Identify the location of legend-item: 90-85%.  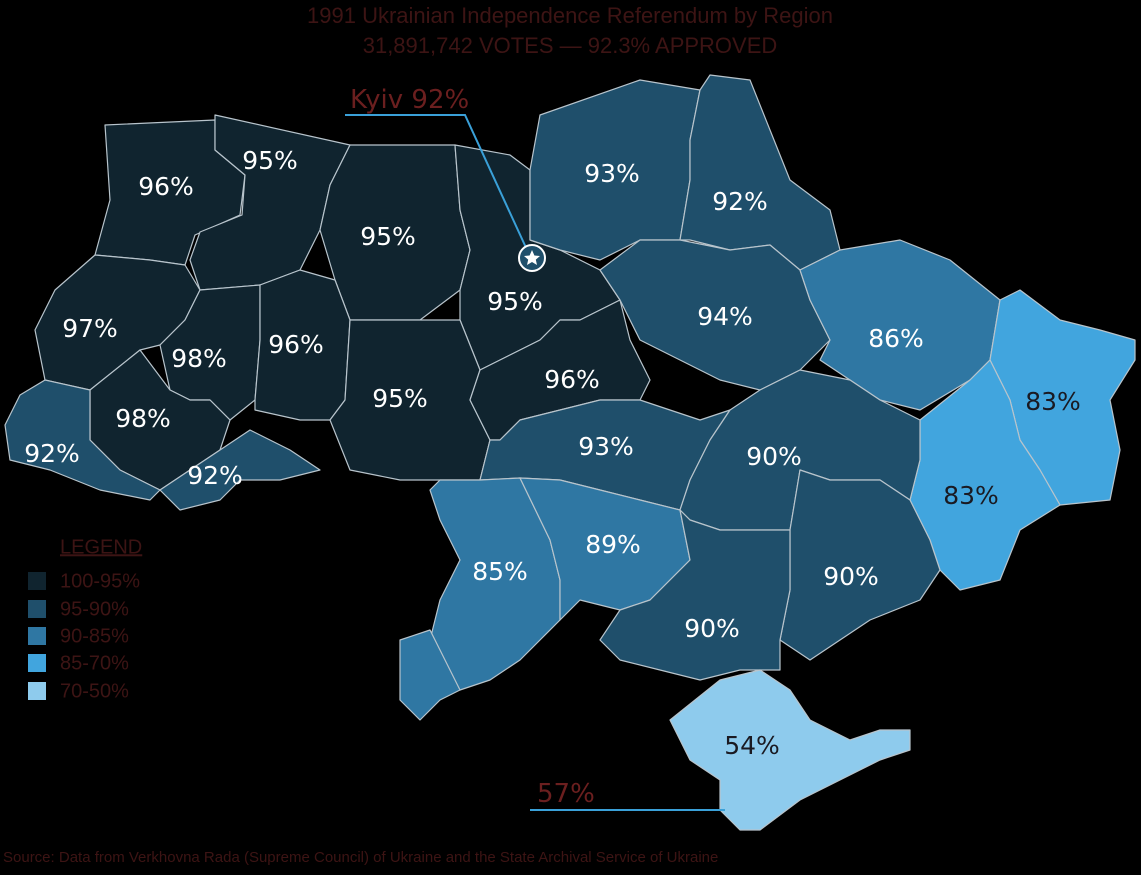
(94, 636).